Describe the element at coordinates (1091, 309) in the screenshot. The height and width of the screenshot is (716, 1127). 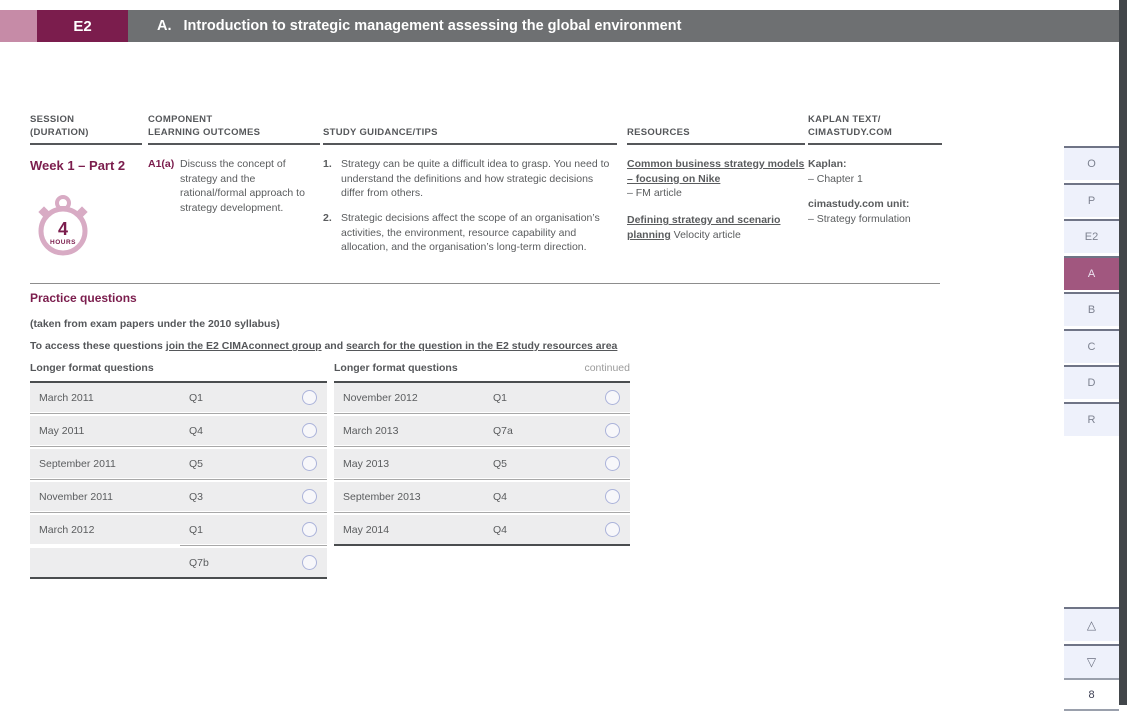
I see `tab-B: B` at that location.